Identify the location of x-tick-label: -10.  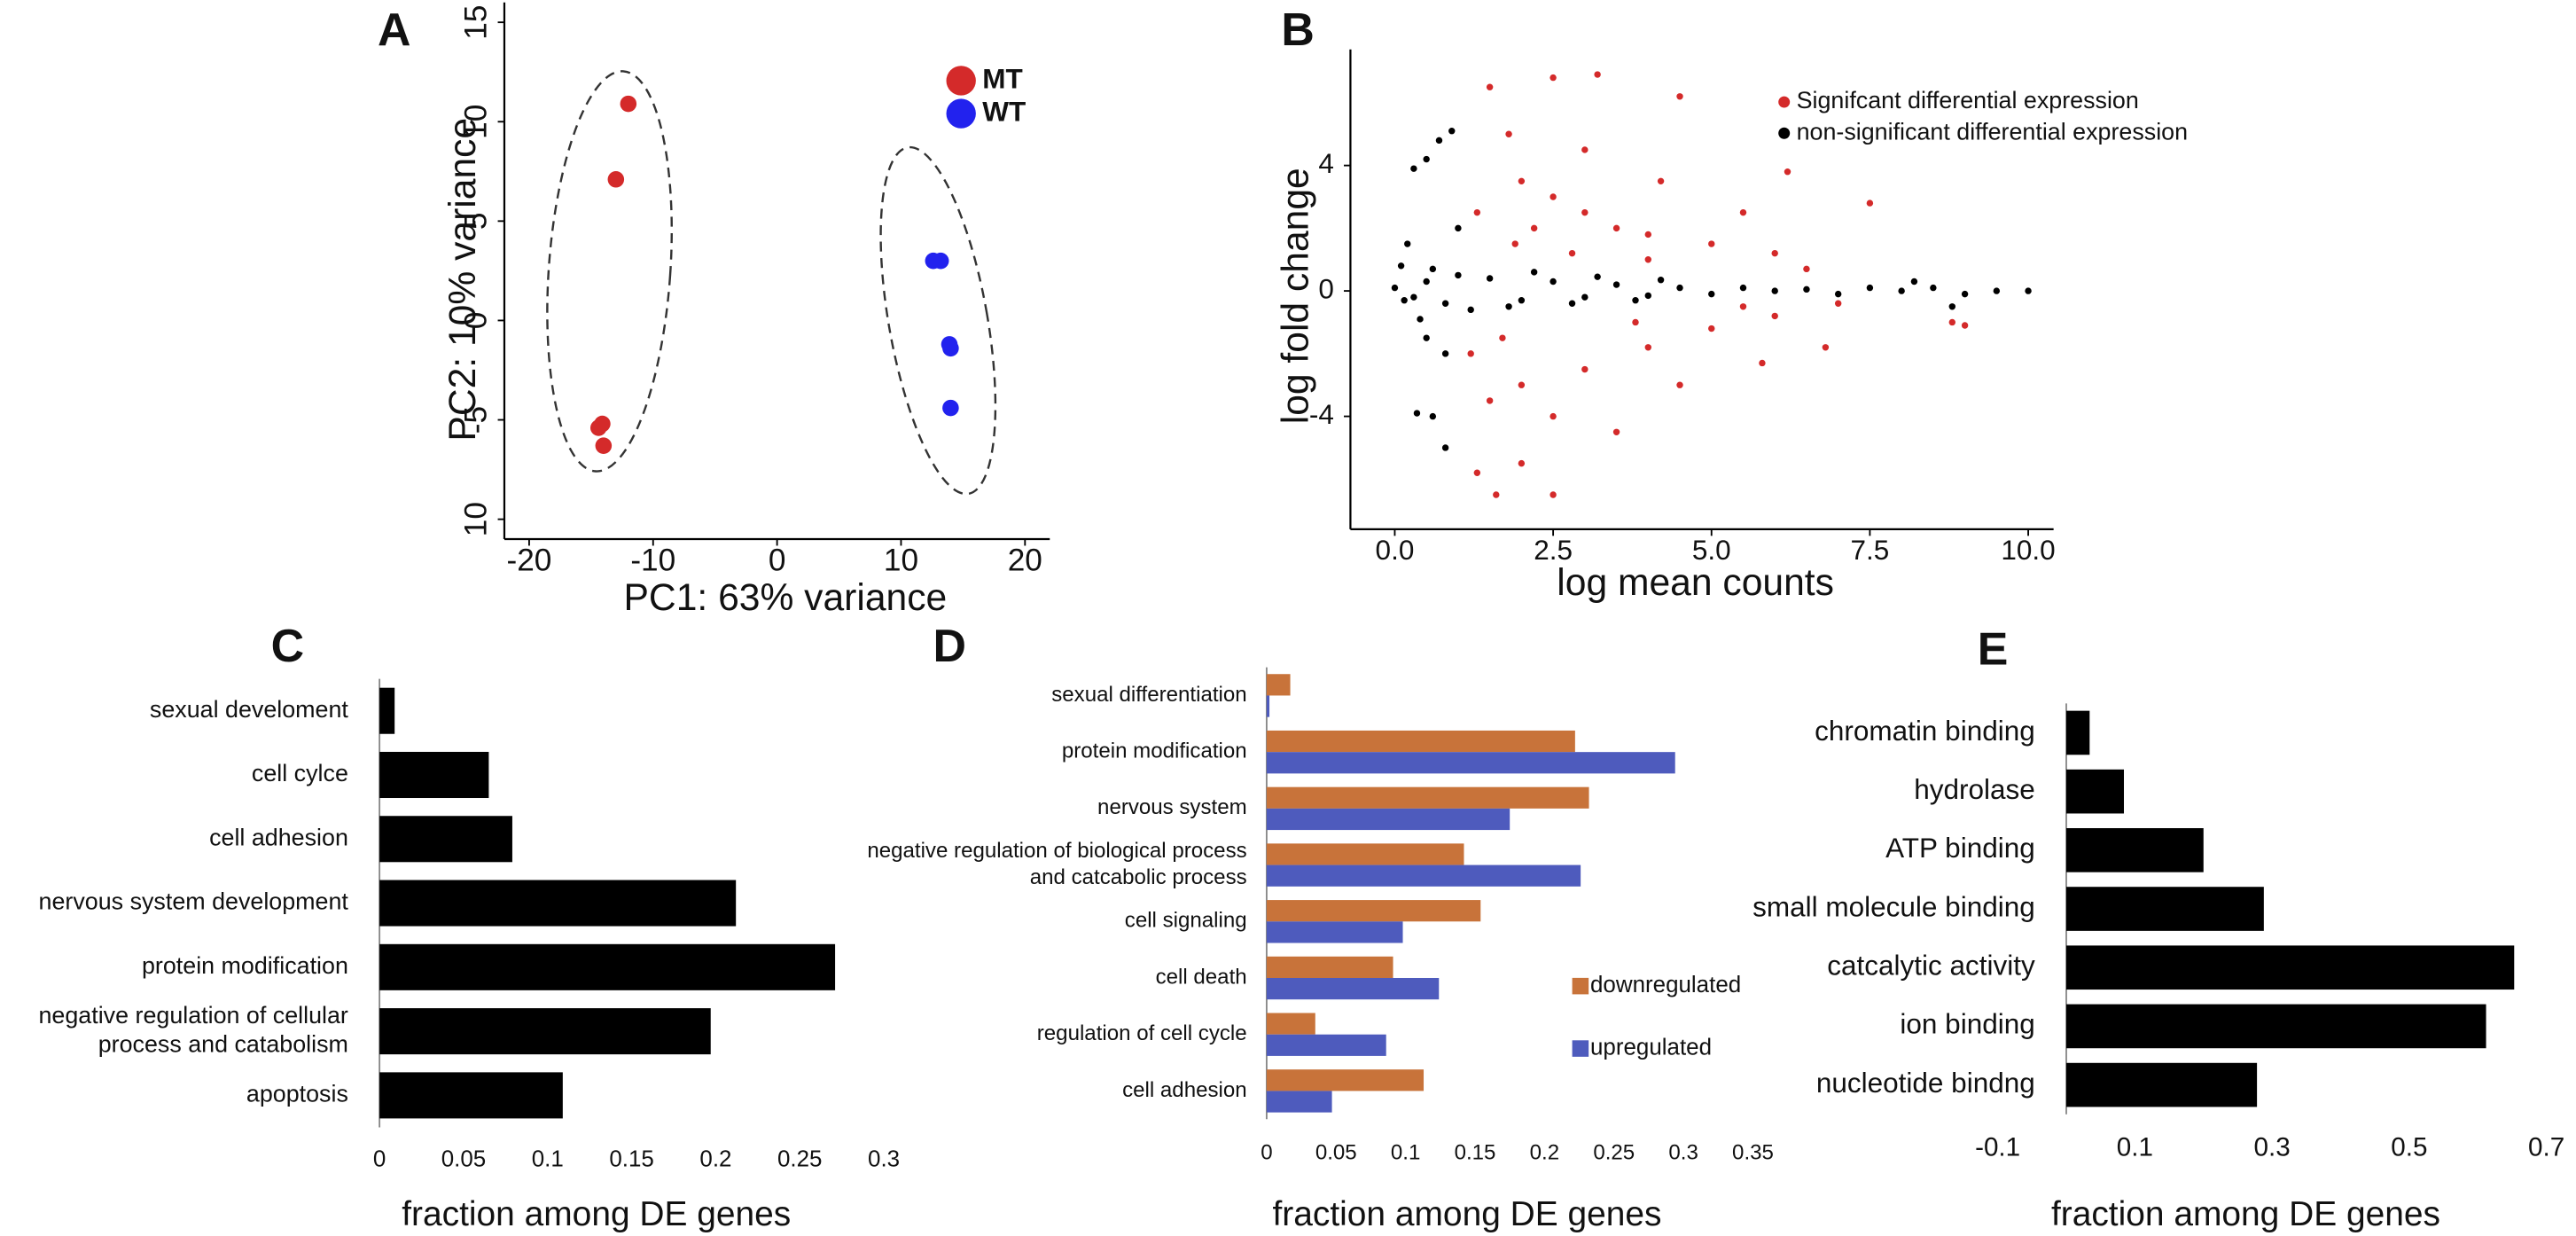
(652, 560).